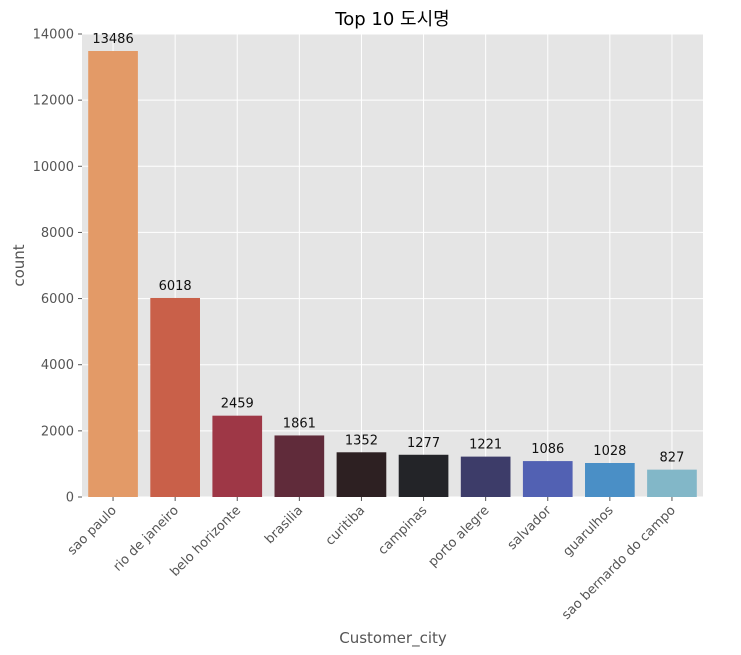 The width and height of the screenshot is (741, 655). What do you see at coordinates (57, 299) in the screenshot?
I see `y-tick-label: 6000` at bounding box center [57, 299].